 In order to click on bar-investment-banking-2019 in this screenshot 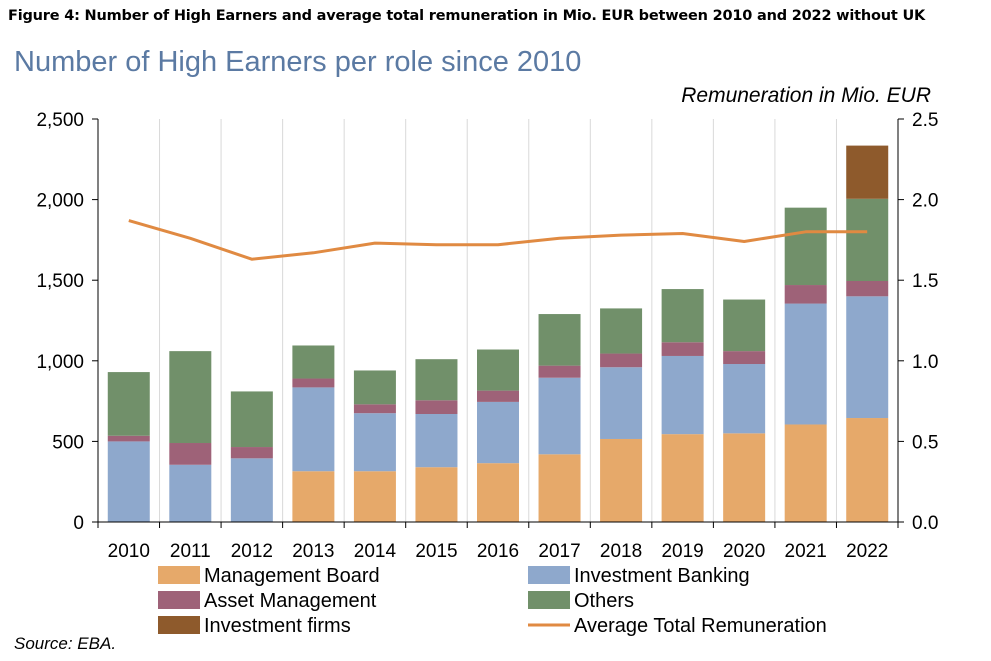, I will do `click(682, 395)`.